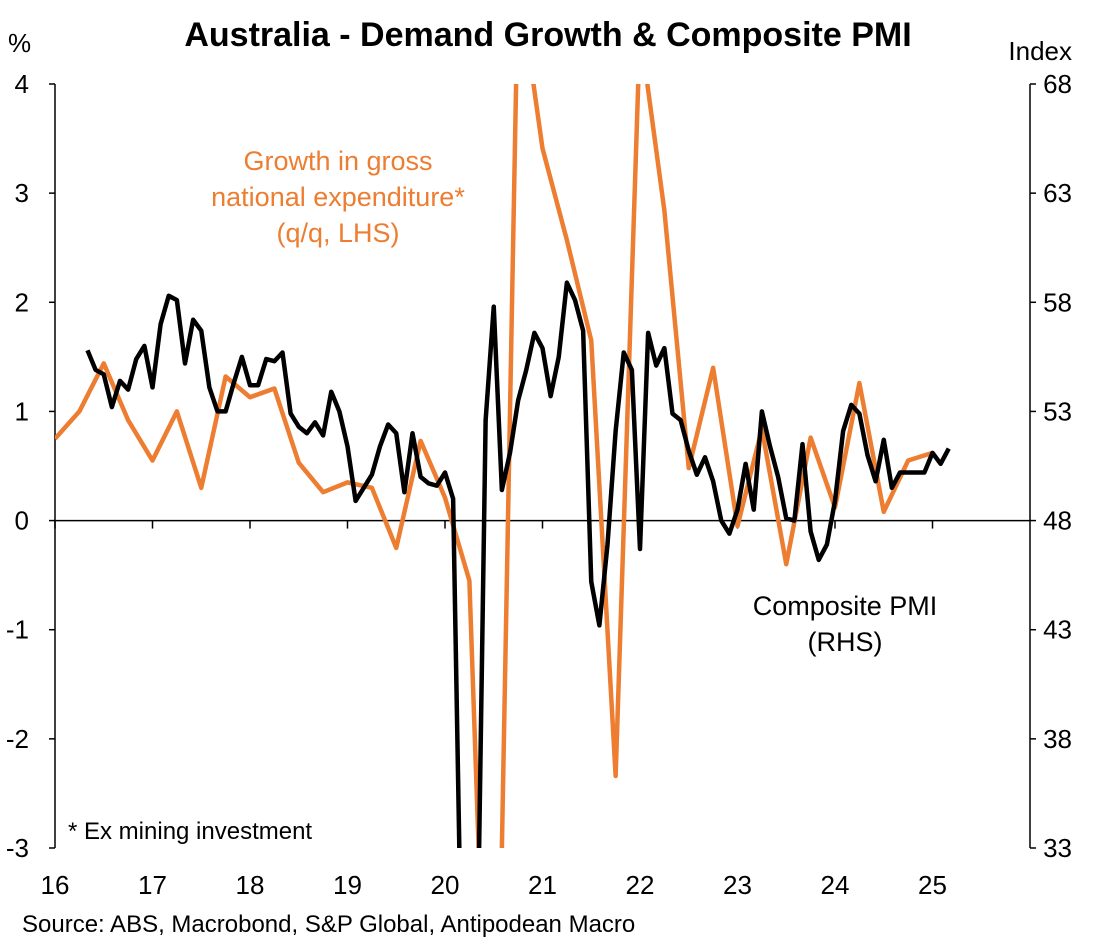  What do you see at coordinates (445, 885) in the screenshot?
I see `x-tick-label: 20` at bounding box center [445, 885].